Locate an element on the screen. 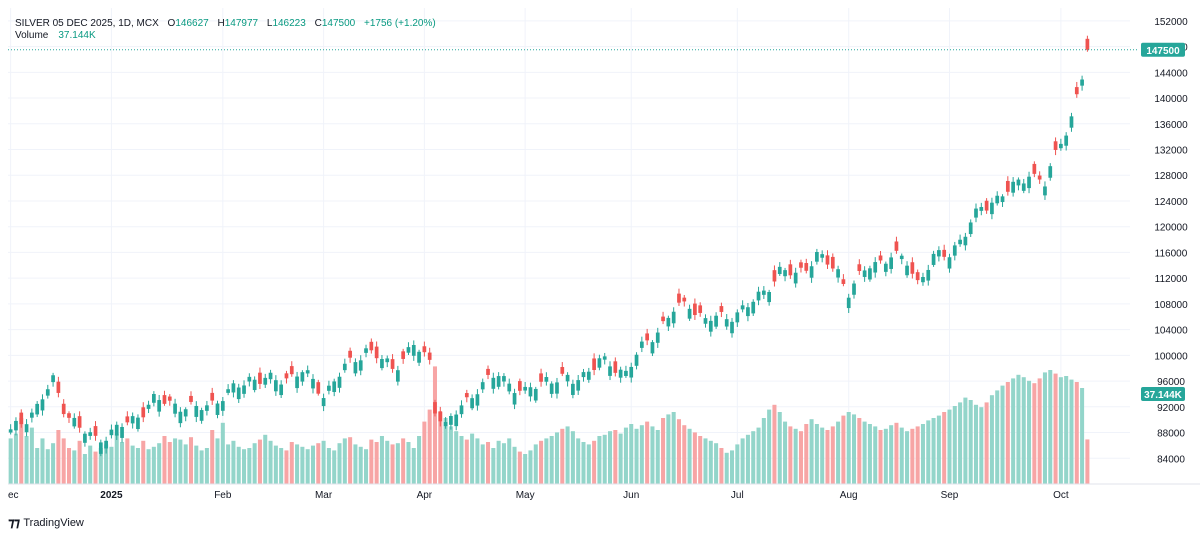  y-tick-label: 84000 is located at coordinates (1171, 459).